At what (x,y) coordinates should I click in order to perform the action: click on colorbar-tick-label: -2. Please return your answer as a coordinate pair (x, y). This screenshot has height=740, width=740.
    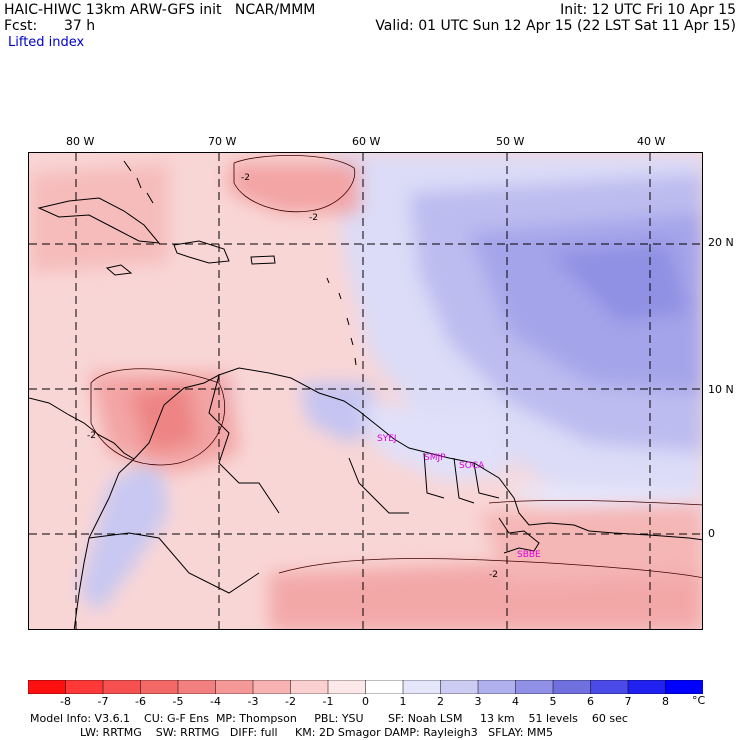
    Looking at the image, I should click on (290, 701).